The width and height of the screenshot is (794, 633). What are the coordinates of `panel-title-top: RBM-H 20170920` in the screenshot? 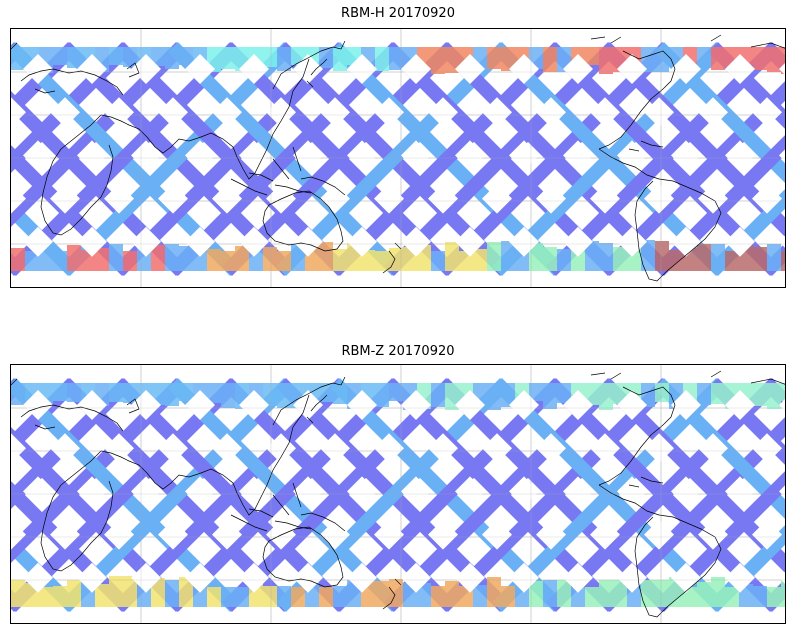 It's located at (398, 13).